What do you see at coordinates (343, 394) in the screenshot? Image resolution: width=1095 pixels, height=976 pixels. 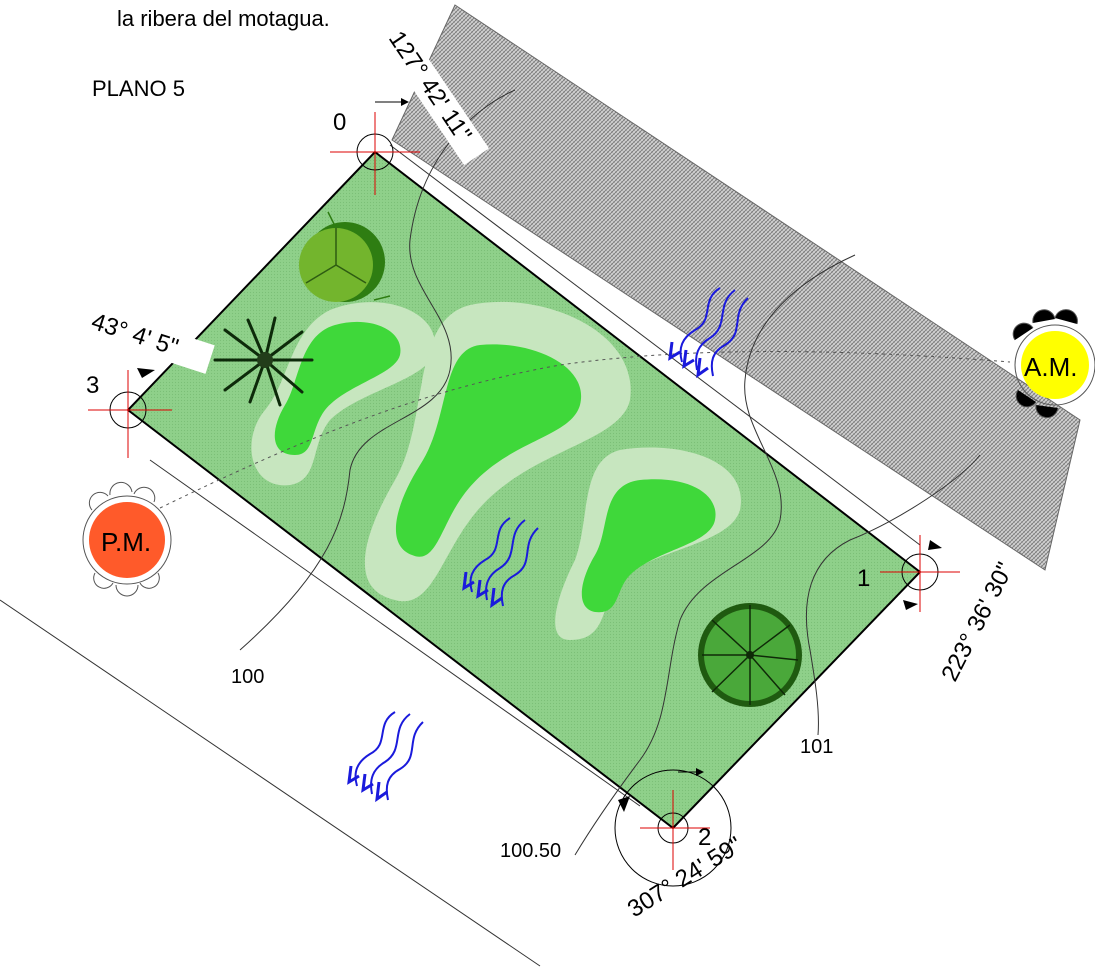 I see `mound-left` at bounding box center [343, 394].